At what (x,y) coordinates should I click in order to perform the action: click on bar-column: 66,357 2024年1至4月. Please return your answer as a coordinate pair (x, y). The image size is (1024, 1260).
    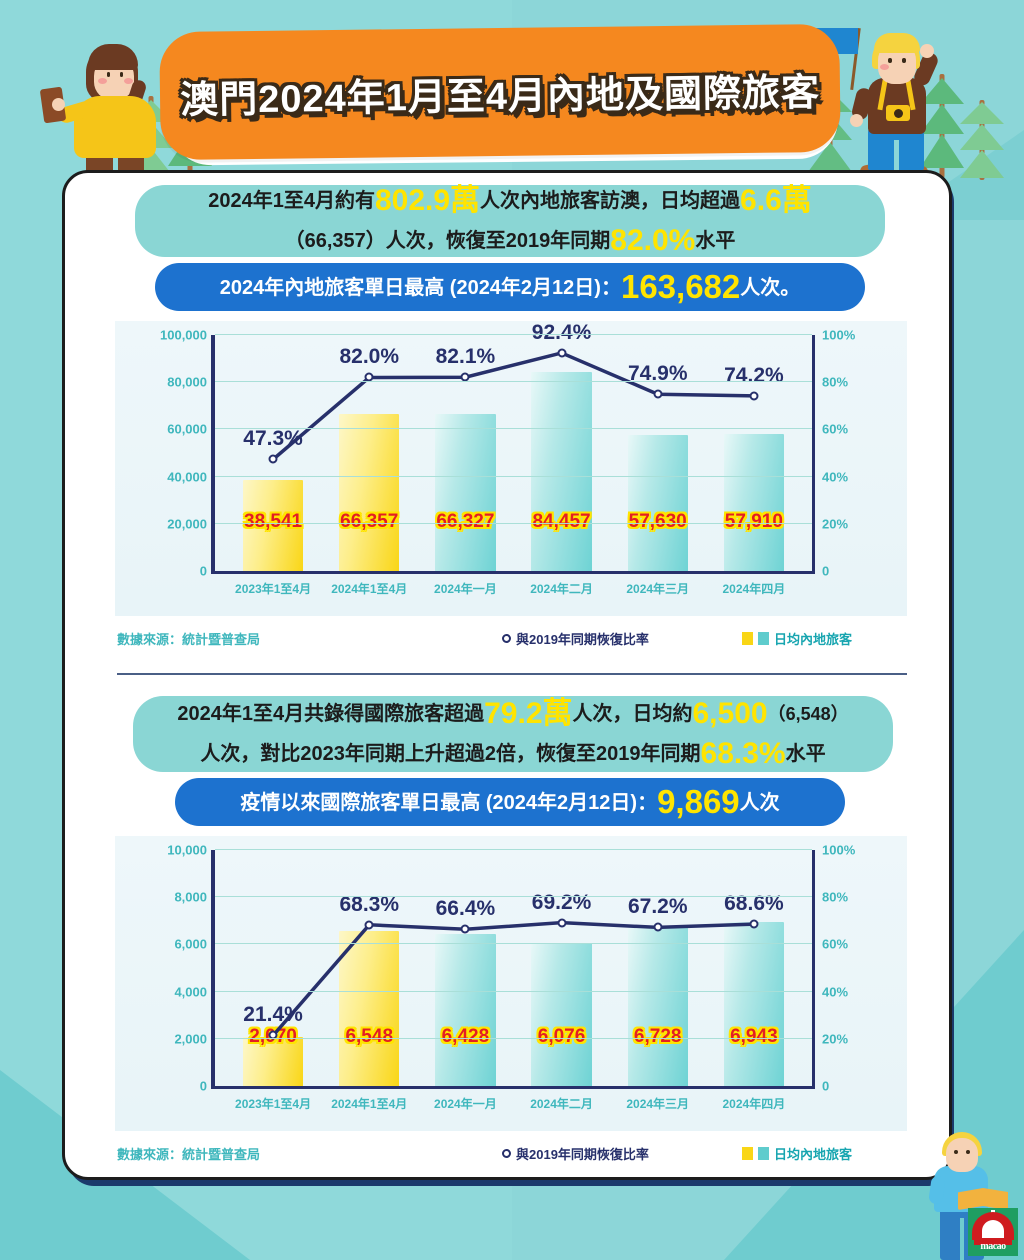
    Looking at the image, I should click on (369, 465).